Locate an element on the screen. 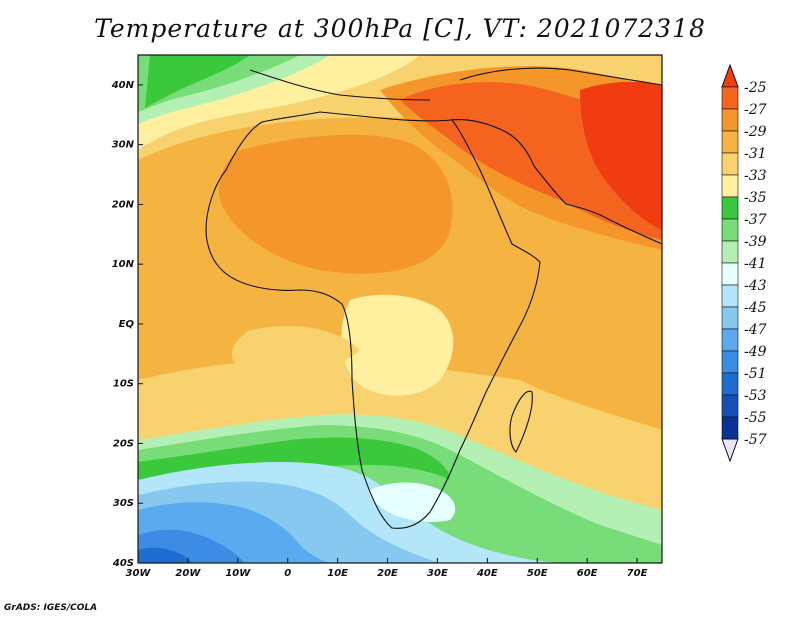  x-tick-label: 30E is located at coordinates (437, 573).